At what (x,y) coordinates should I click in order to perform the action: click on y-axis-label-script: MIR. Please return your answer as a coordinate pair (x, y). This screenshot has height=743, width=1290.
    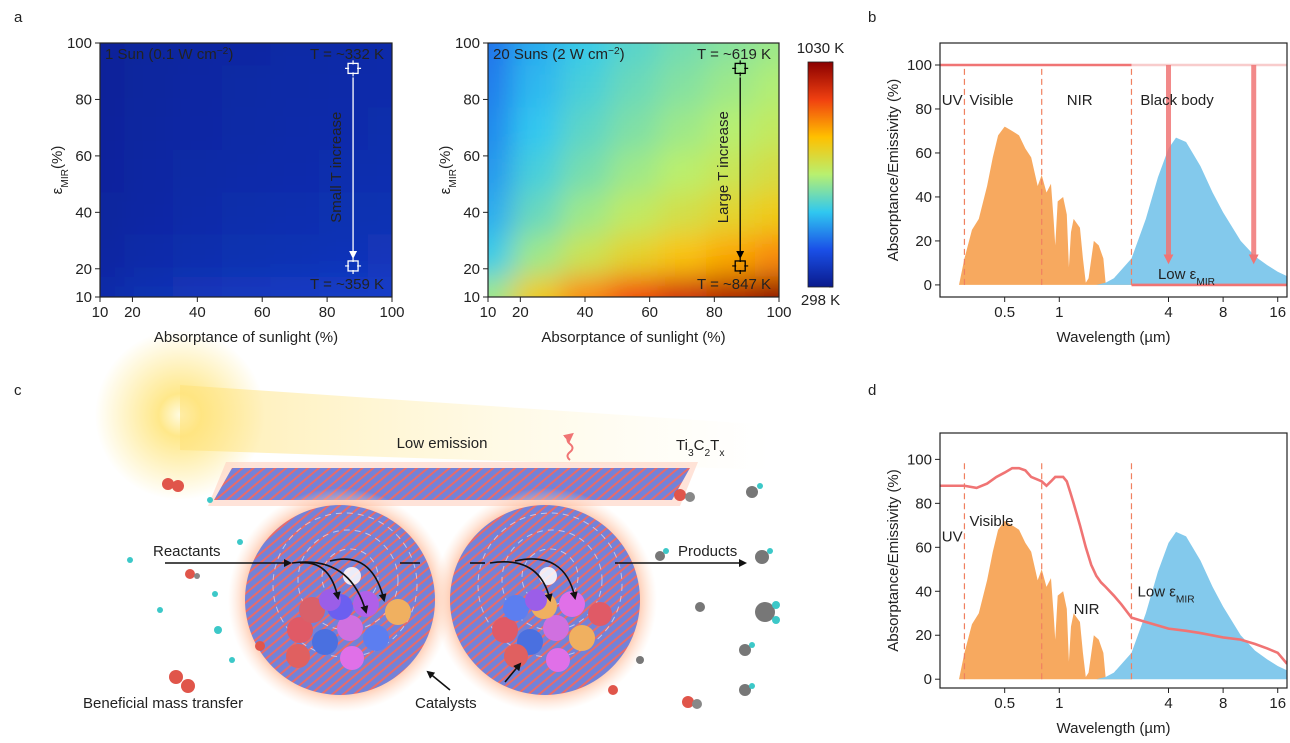
    Looking at the image, I should click on (453, 178).